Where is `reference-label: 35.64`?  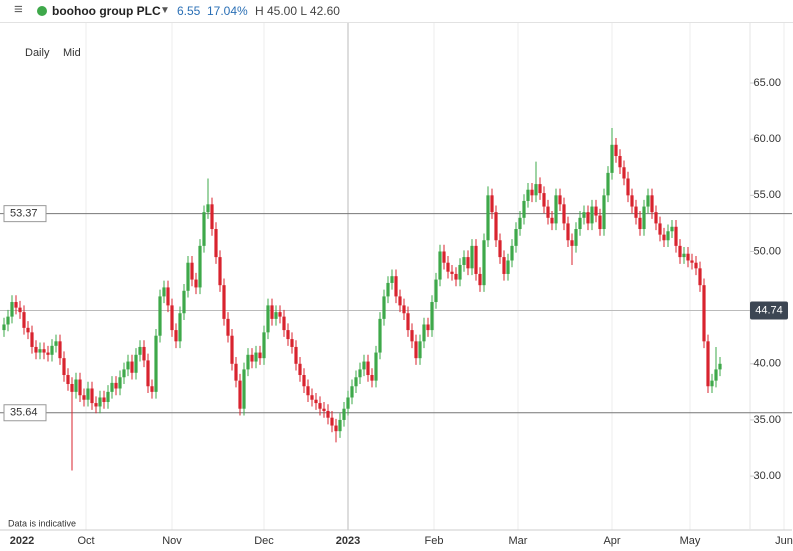 reference-label: 35.64 is located at coordinates (24, 413).